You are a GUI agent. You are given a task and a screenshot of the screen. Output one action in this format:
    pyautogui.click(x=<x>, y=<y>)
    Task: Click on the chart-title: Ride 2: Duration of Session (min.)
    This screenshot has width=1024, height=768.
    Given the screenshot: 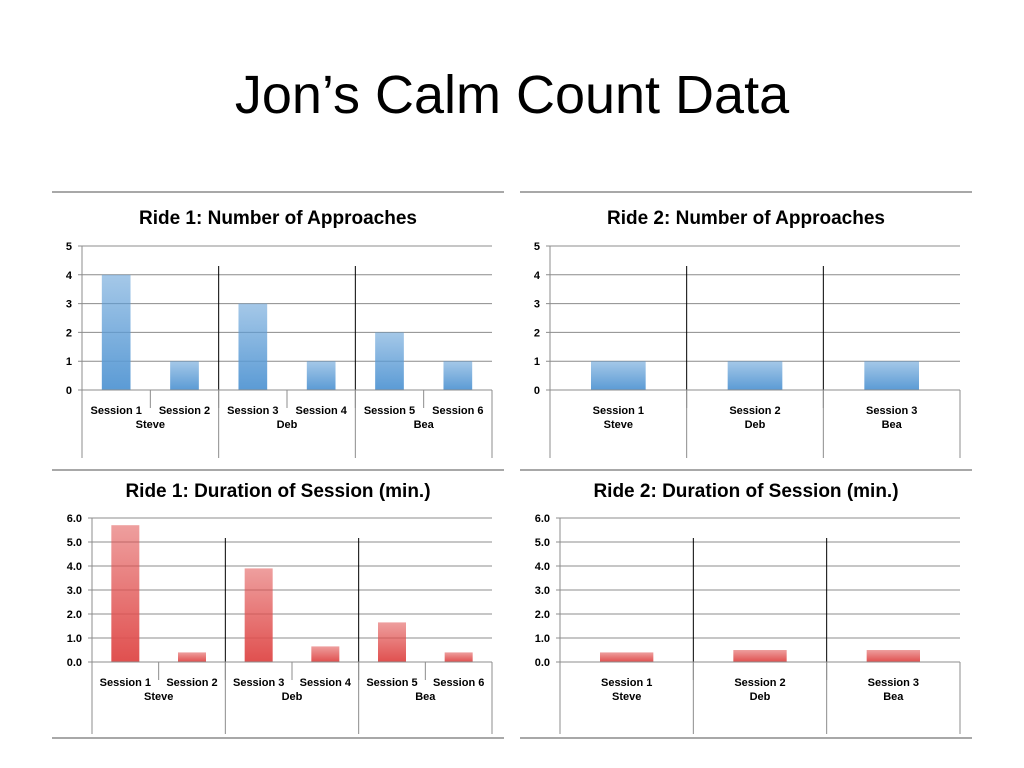 What is the action you would take?
    pyautogui.click(x=745, y=491)
    